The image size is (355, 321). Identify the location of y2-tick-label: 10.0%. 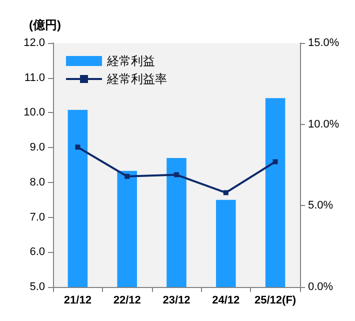
(324, 124).